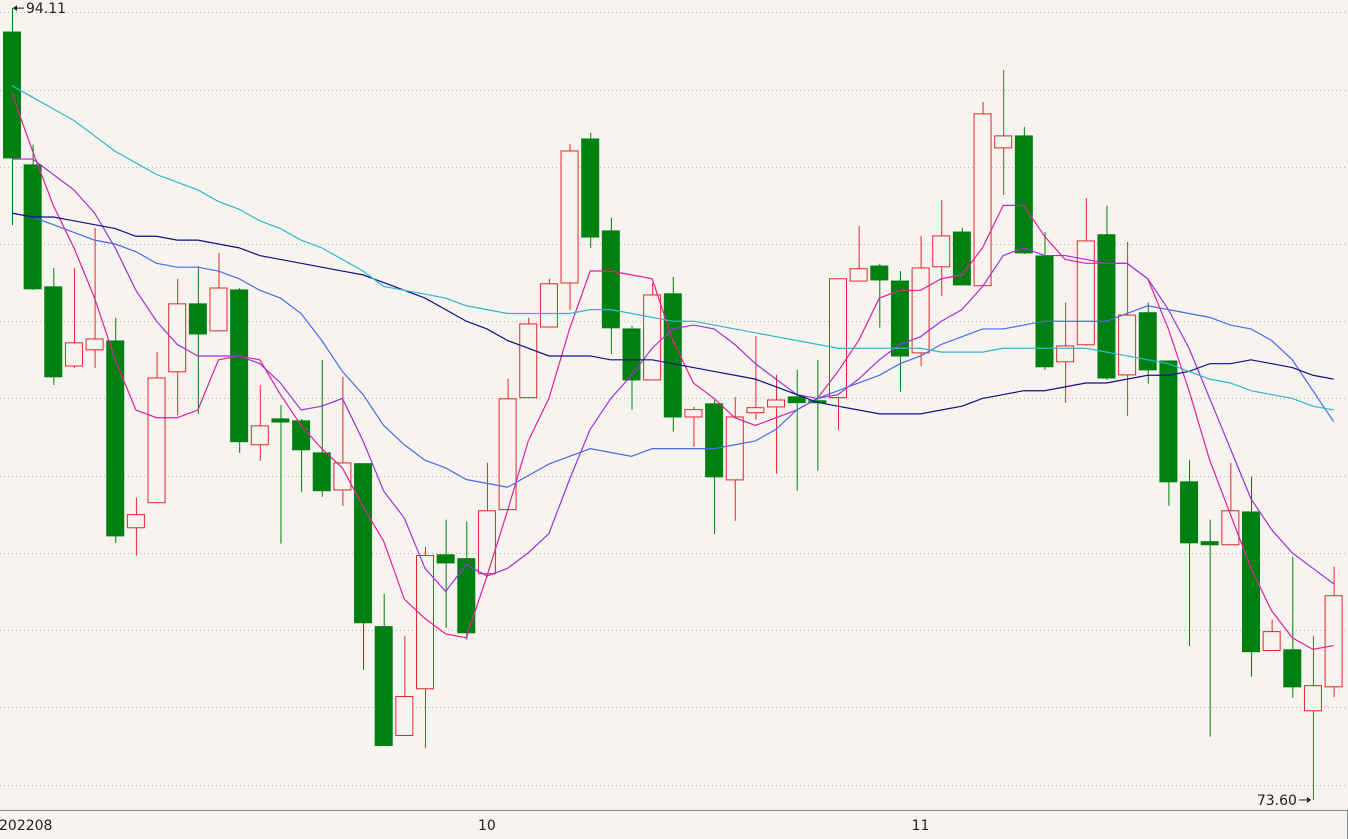 The width and height of the screenshot is (1348, 839). Describe the element at coordinates (1277, 801) in the screenshot. I see `low-marker-label: 73.60` at that location.